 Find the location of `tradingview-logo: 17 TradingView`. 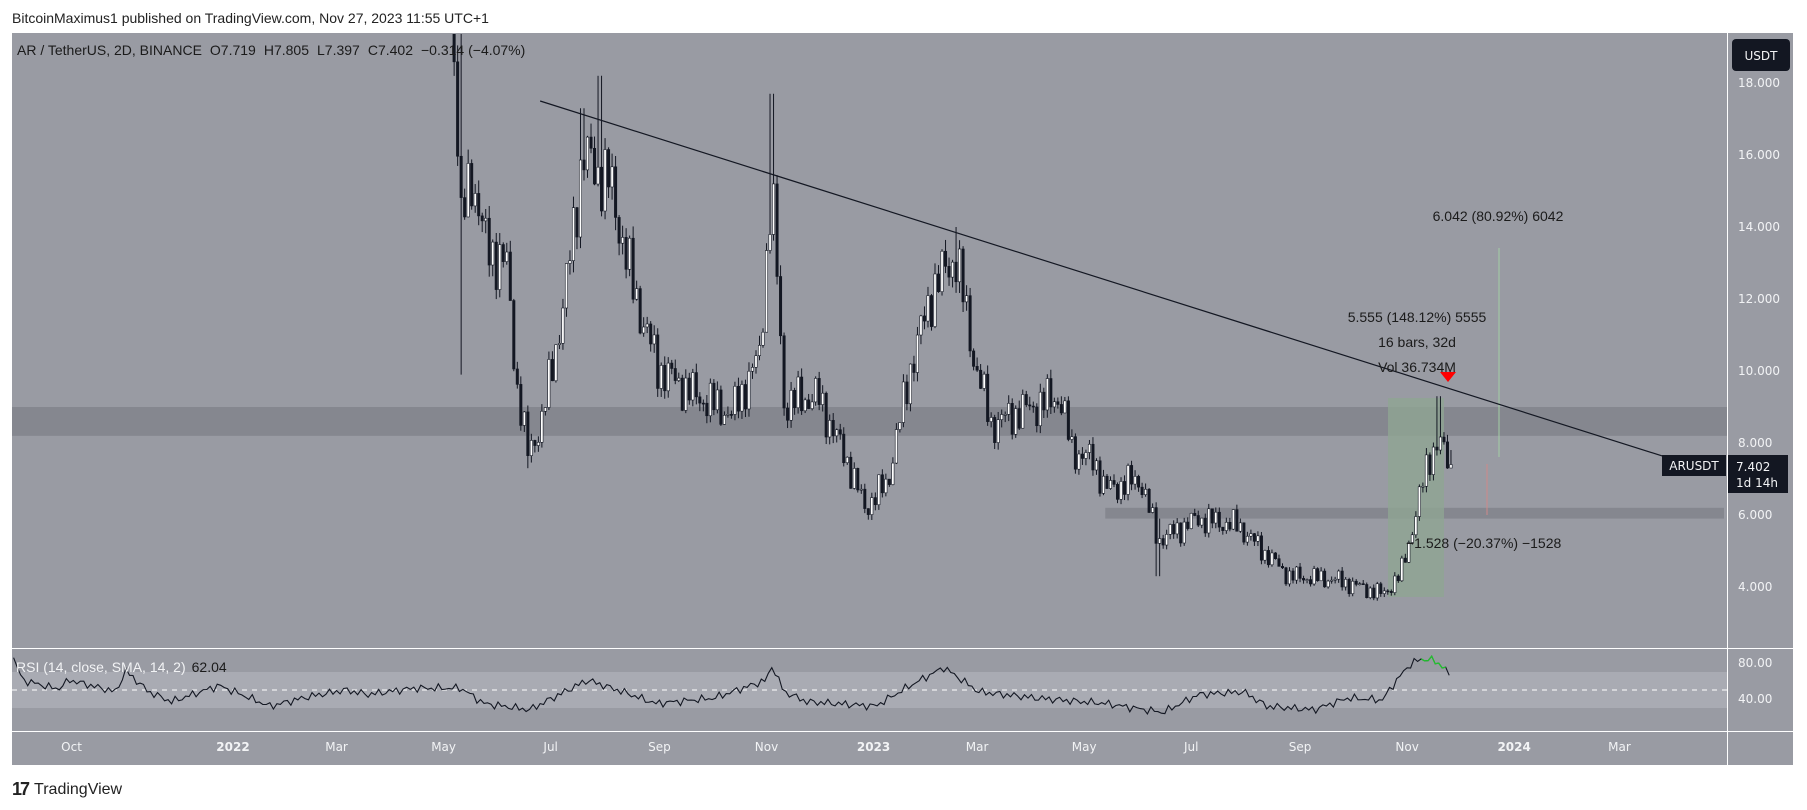

tradingview-logo: 17 TradingView is located at coordinates (67, 789).